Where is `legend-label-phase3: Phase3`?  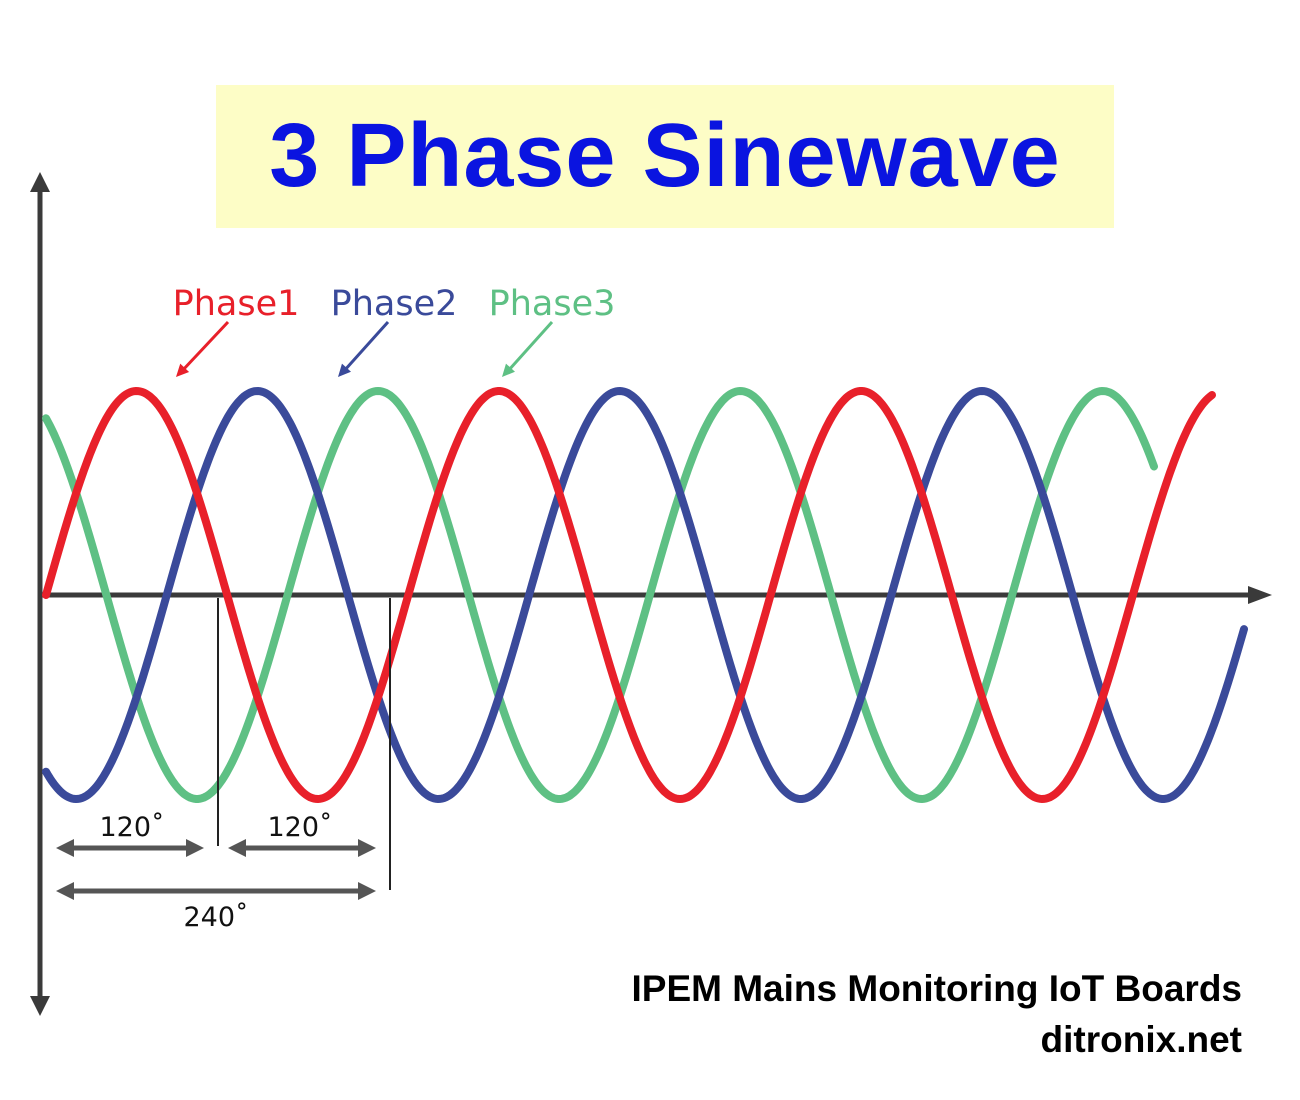
legend-label-phase3: Phase3 is located at coordinates (552, 304).